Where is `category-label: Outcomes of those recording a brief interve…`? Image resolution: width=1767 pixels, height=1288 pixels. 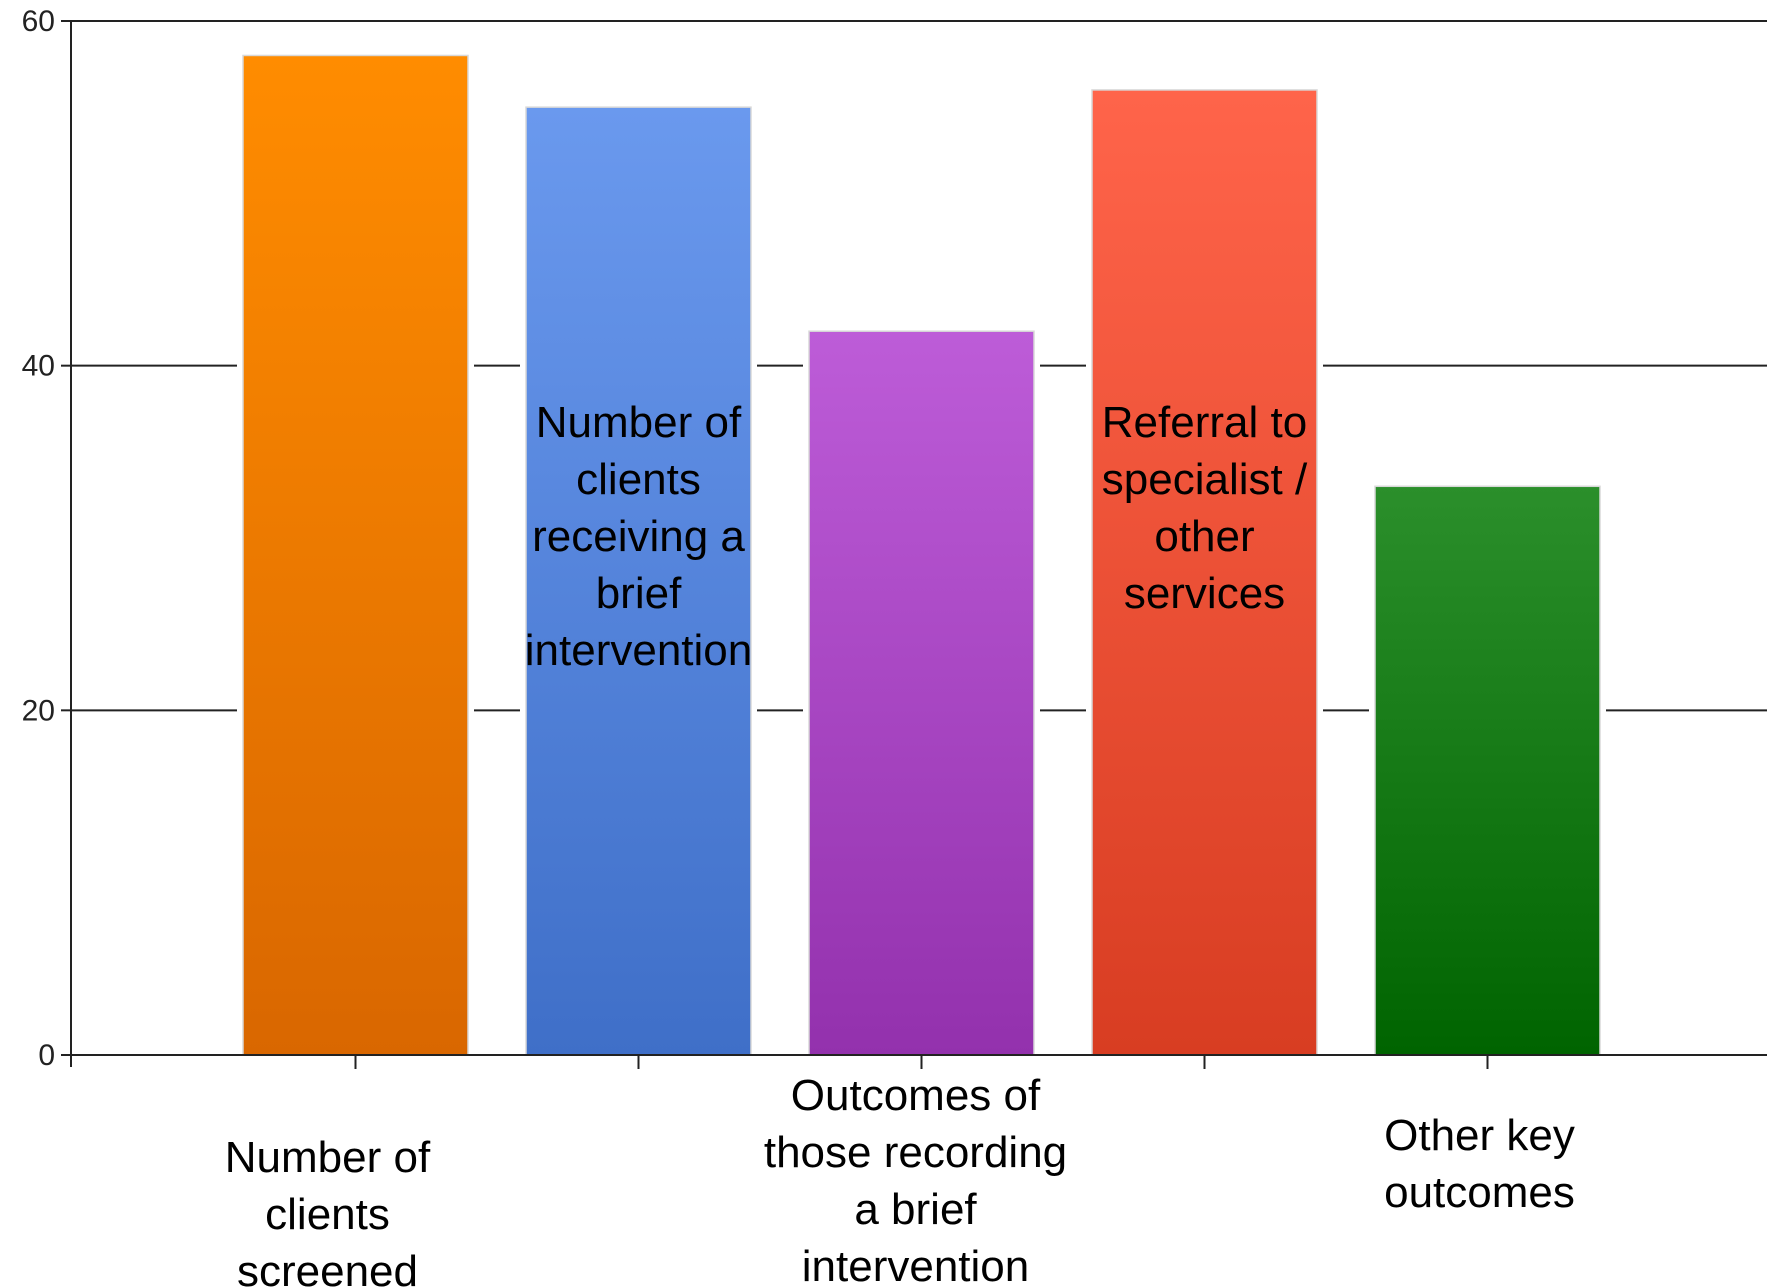
category-label: Outcomes of those recording a brief interve… is located at coordinates (915, 1179).